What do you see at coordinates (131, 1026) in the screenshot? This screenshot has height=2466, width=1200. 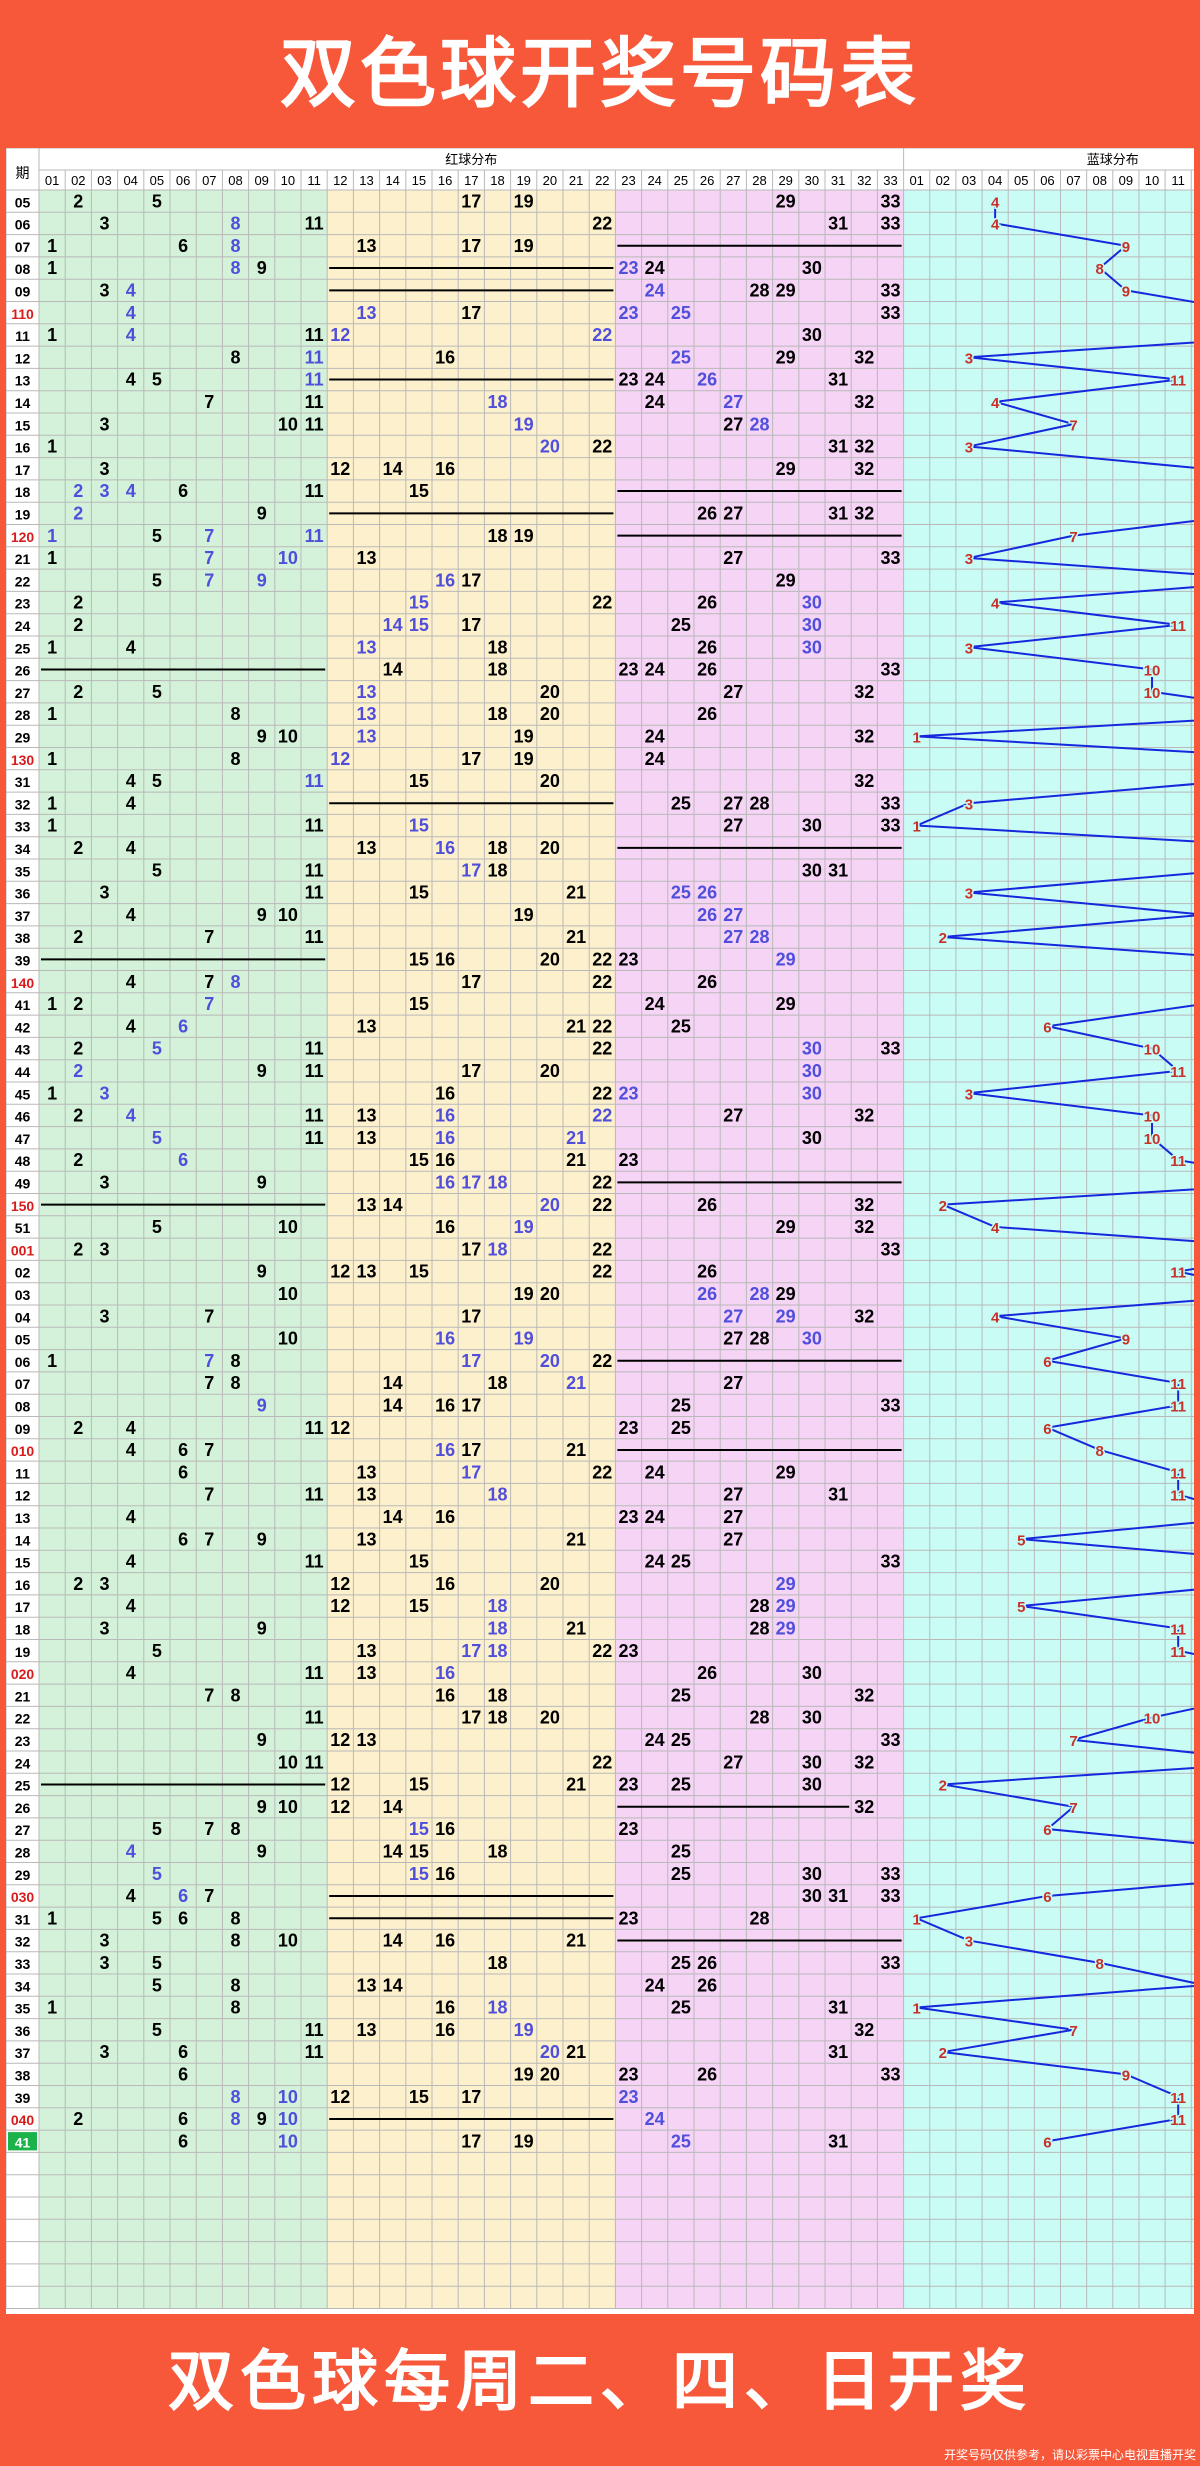 I see `red-ball-number: 4` at bounding box center [131, 1026].